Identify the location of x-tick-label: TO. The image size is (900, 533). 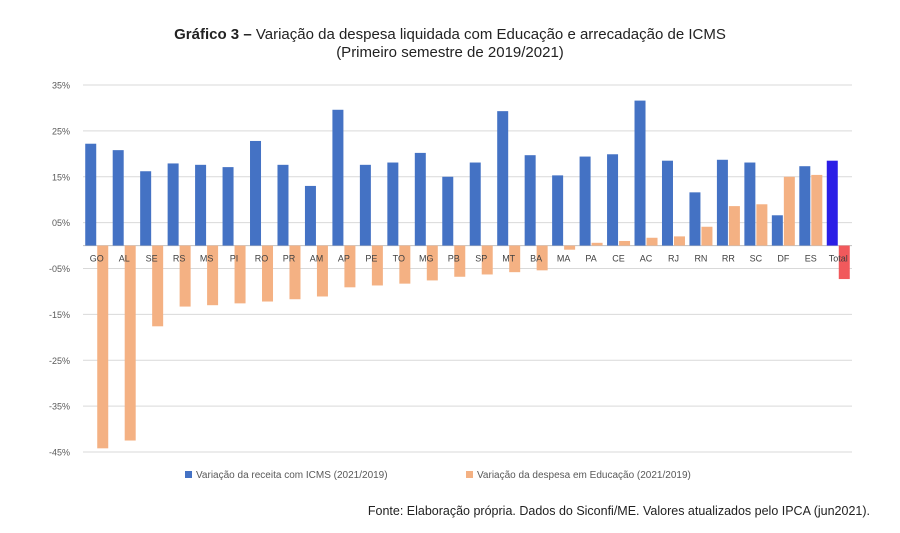
(399, 259).